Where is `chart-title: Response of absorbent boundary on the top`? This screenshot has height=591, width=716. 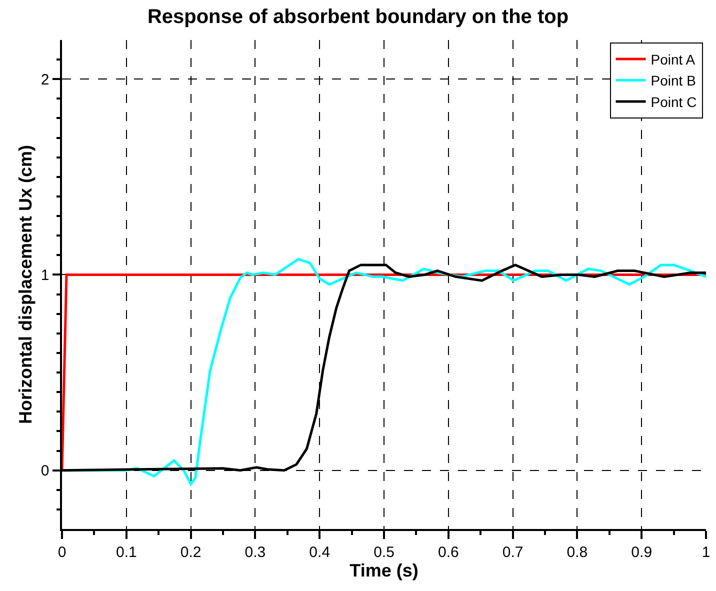 chart-title: Response of absorbent boundary on the top is located at coordinates (358, 17).